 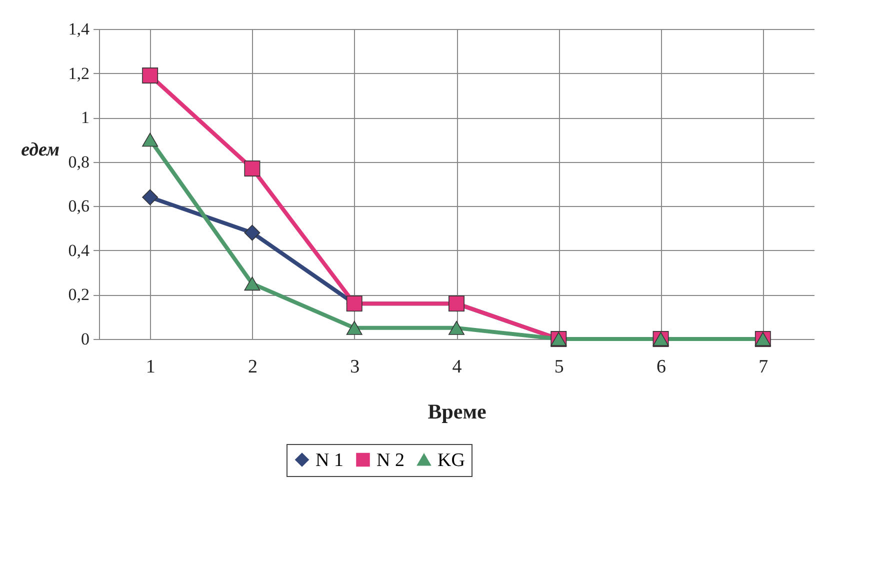 What do you see at coordinates (330, 460) in the screenshot?
I see `legend-label: N 1` at bounding box center [330, 460].